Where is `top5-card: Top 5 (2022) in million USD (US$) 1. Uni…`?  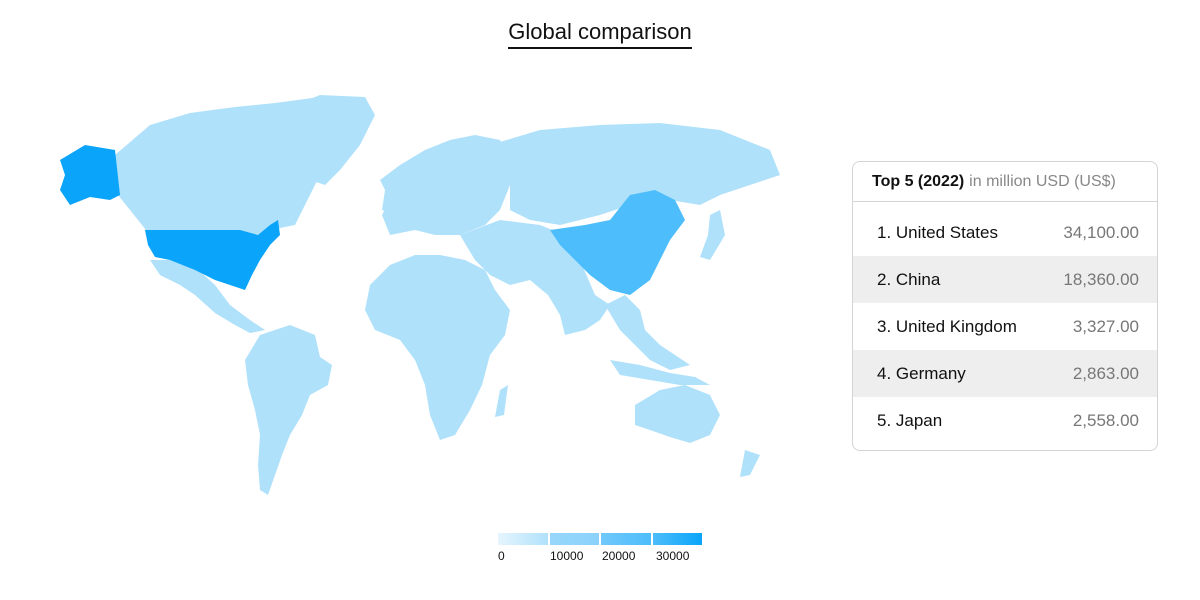 top5-card: Top 5 (2022) in million USD (US$) 1. Uni… is located at coordinates (1005, 306).